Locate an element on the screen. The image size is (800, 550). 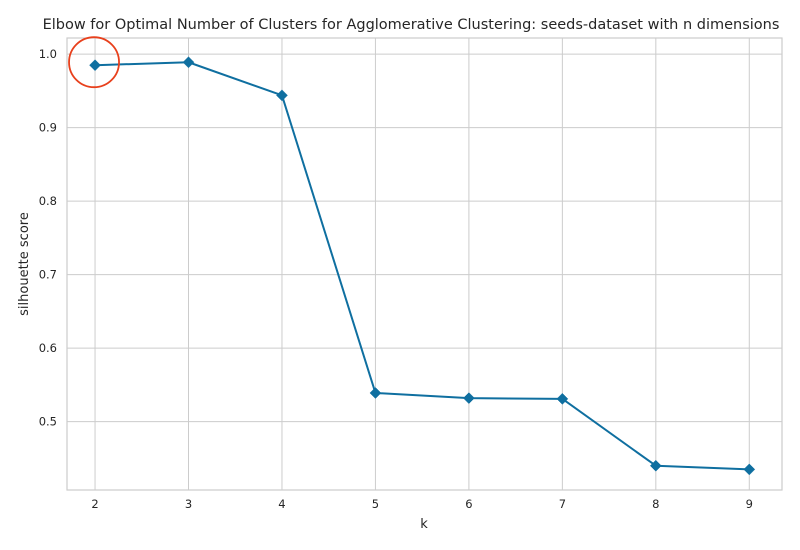
x-tick-label: 4 is located at coordinates (281, 504).